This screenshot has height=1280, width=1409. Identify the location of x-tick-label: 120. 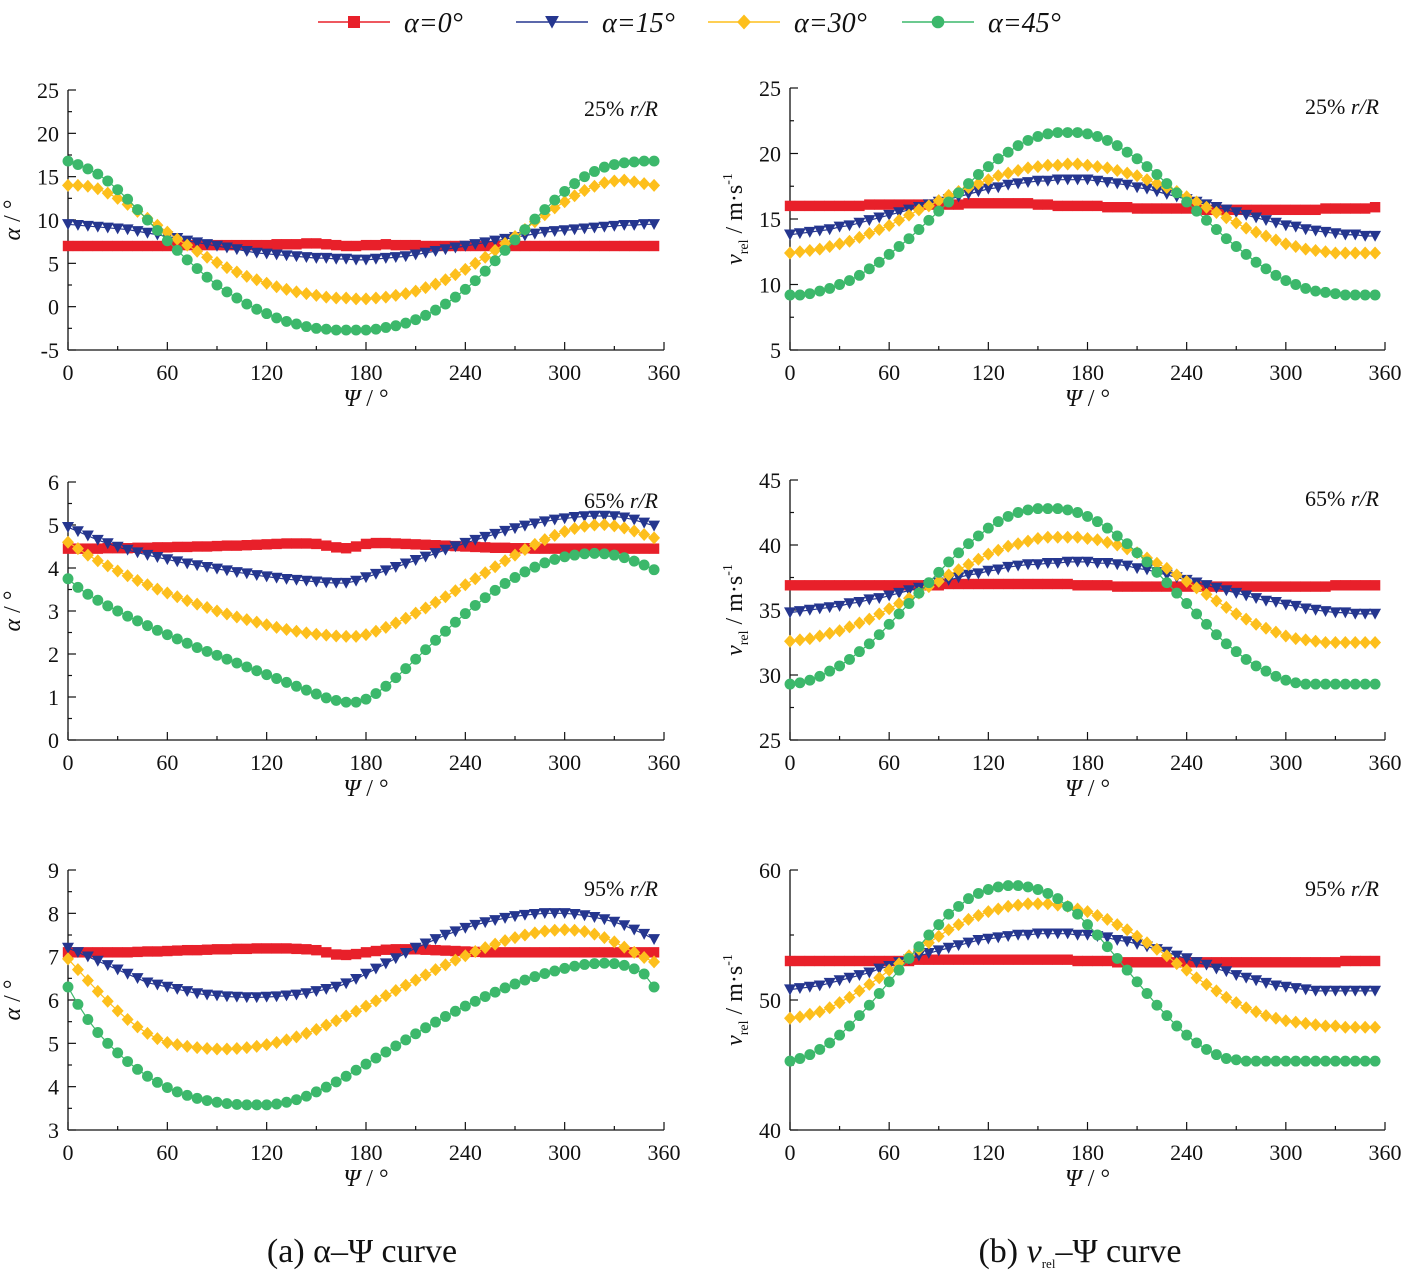
(988, 1152).